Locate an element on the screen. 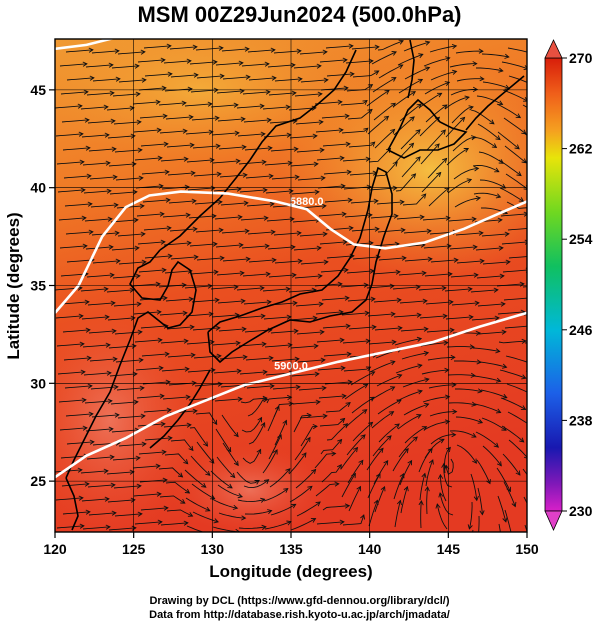  cool-anomaly-northwest is located at coordinates (207, 99).